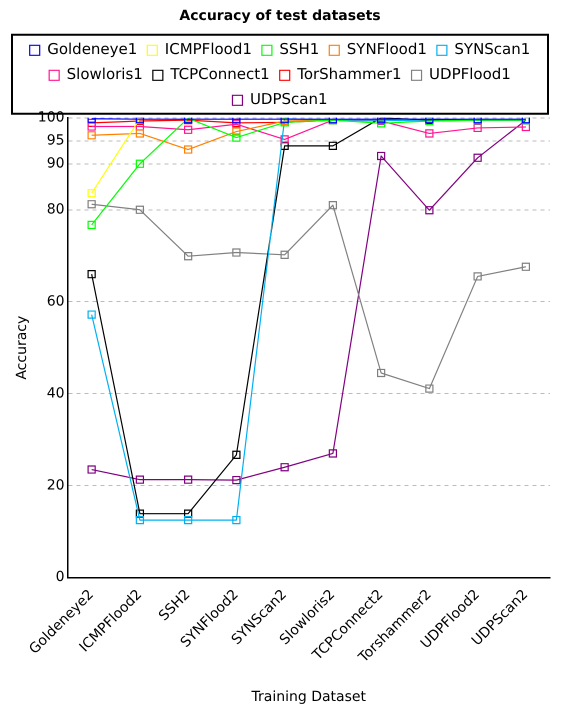 The width and height of the screenshot is (562, 714). I want to click on legend-label: SSH1, so click(299, 49).